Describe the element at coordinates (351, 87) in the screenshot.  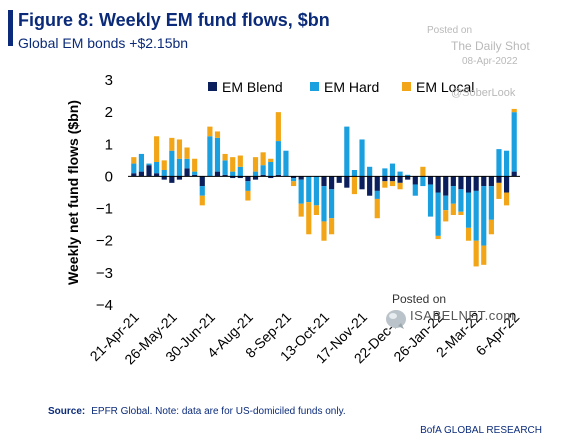
I see `legend-label-em-hard: EM Hard` at that location.